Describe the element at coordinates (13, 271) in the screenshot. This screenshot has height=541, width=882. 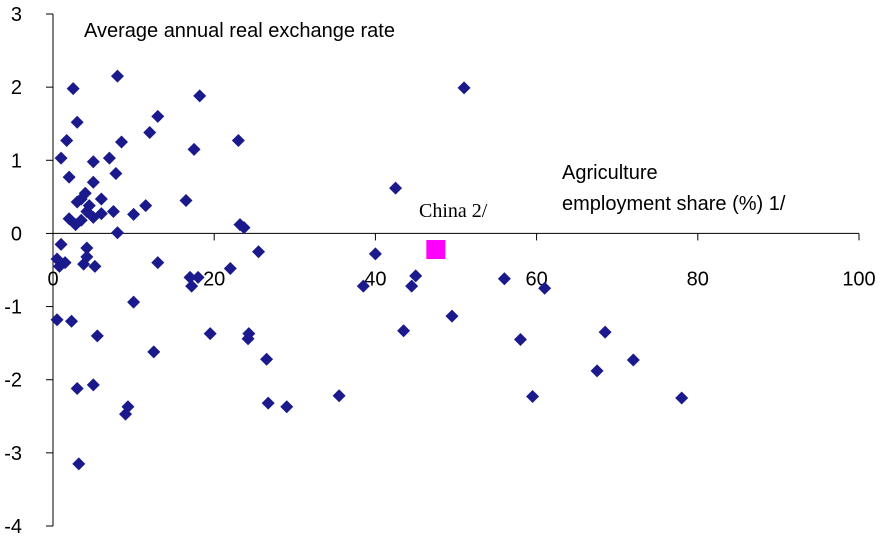
I see `y-tick-labels: 3 2 1 0 -1 -2 -3 -4` at that location.